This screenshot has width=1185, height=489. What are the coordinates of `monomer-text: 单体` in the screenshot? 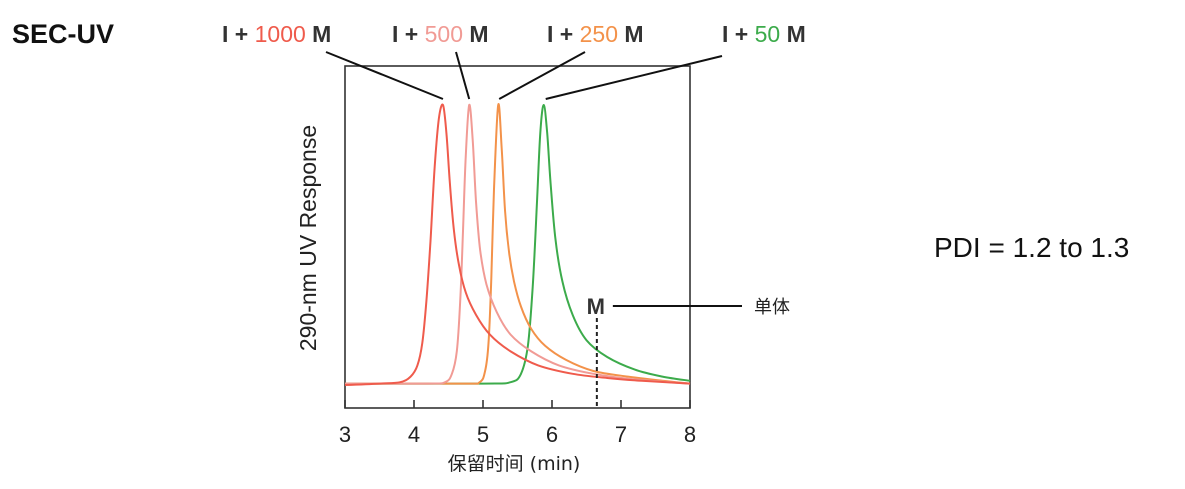 It's located at (772, 307).